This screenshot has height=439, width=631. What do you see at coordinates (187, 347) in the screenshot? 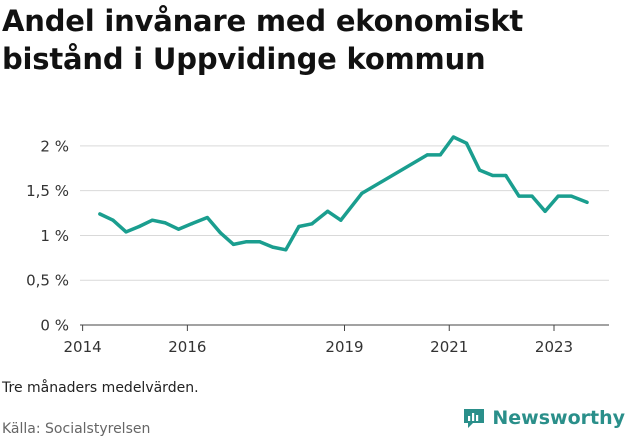
I see `x-tick-label: 2016` at bounding box center [187, 347].